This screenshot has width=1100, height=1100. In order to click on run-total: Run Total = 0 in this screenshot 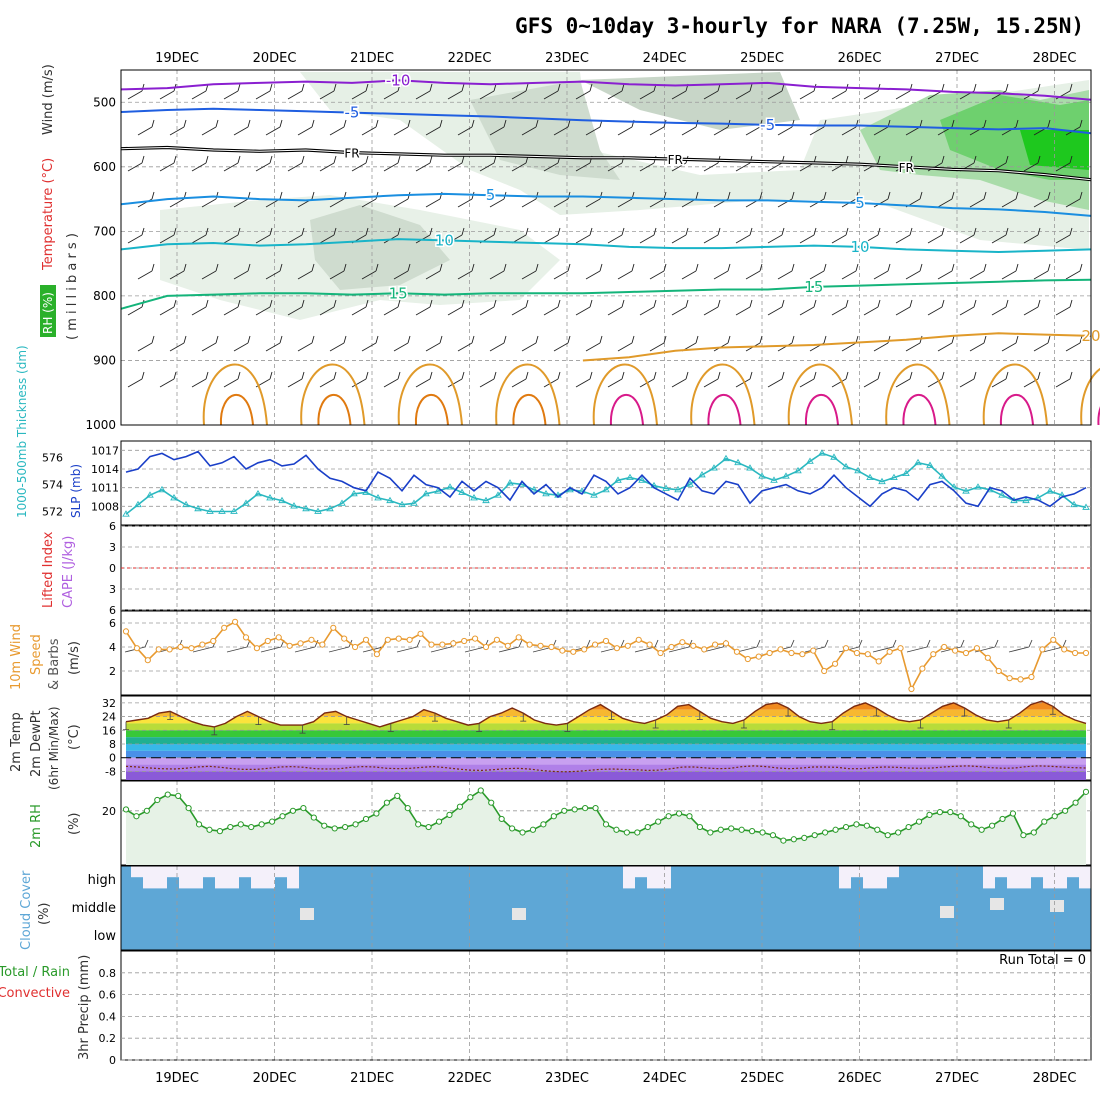, I will do `click(1042, 960)`.